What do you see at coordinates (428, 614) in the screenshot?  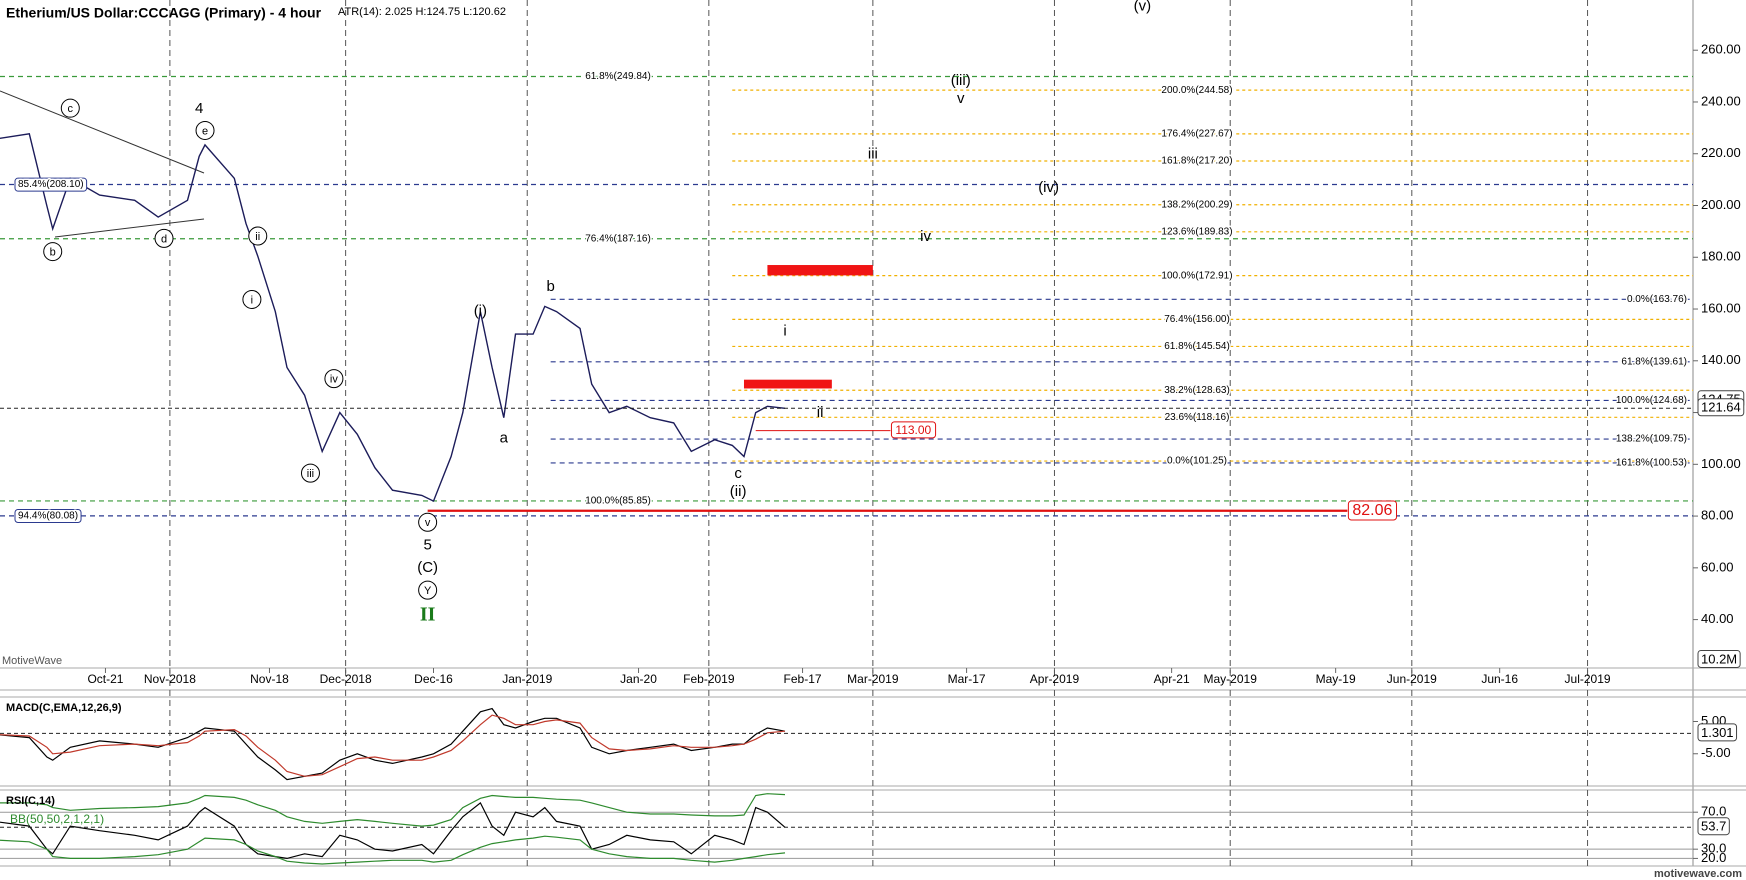 I see `wave-label: II` at bounding box center [428, 614].